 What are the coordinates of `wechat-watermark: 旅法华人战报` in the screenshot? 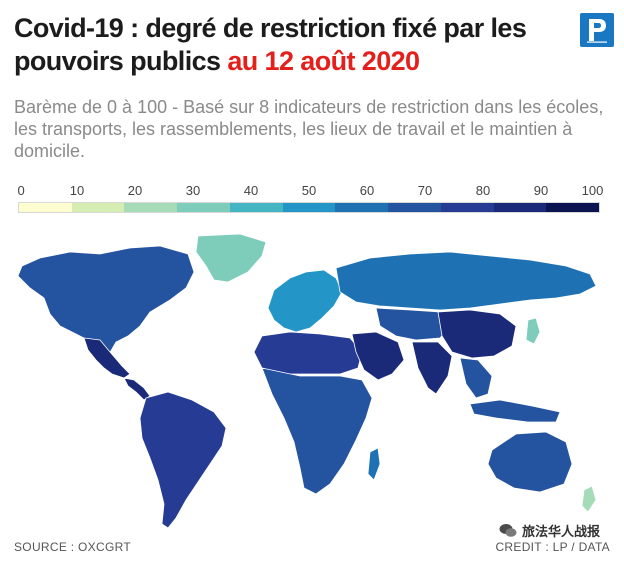 It's located at (549, 530).